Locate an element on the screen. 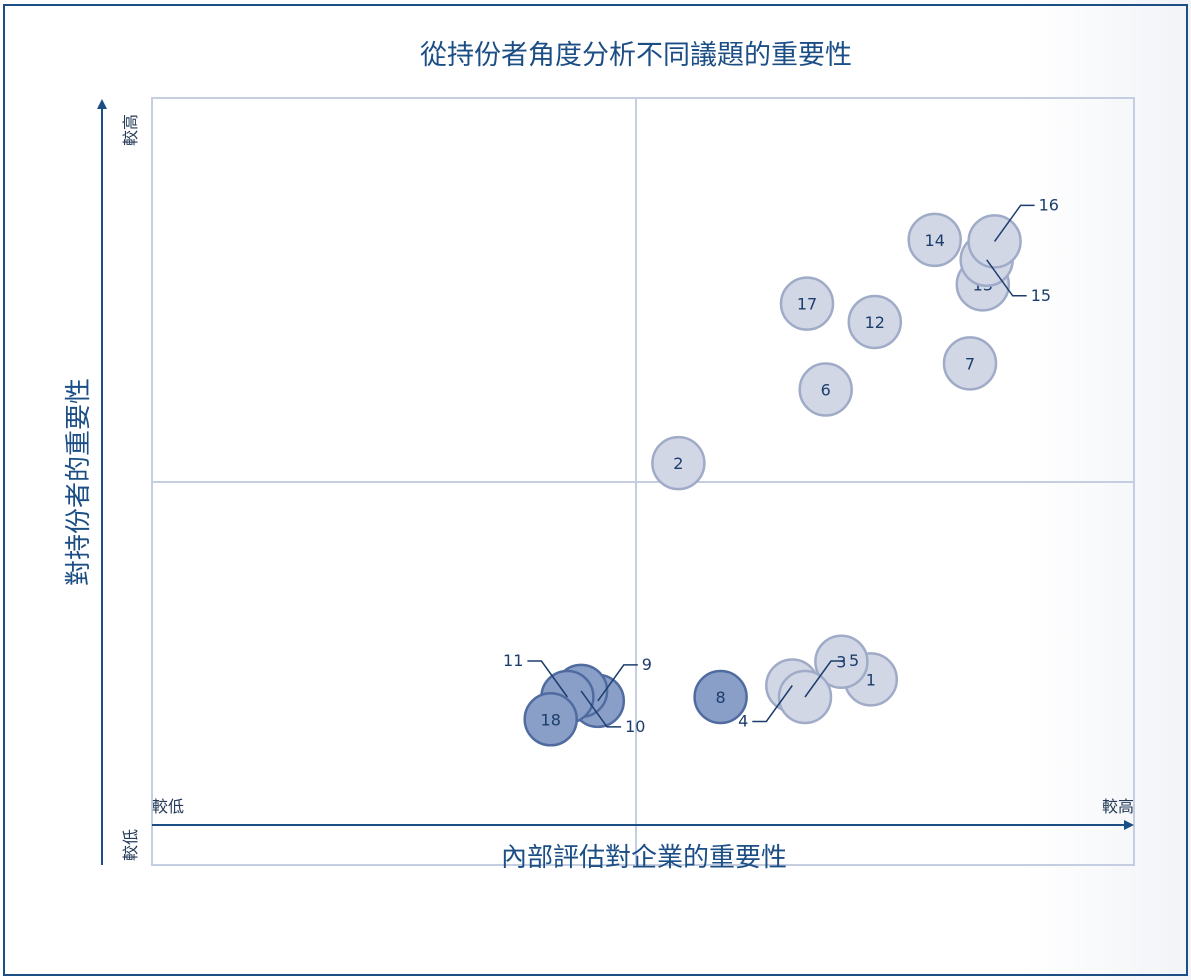 The height and width of the screenshot is (980, 1191). bubble-label-18: 18 is located at coordinates (551, 719).